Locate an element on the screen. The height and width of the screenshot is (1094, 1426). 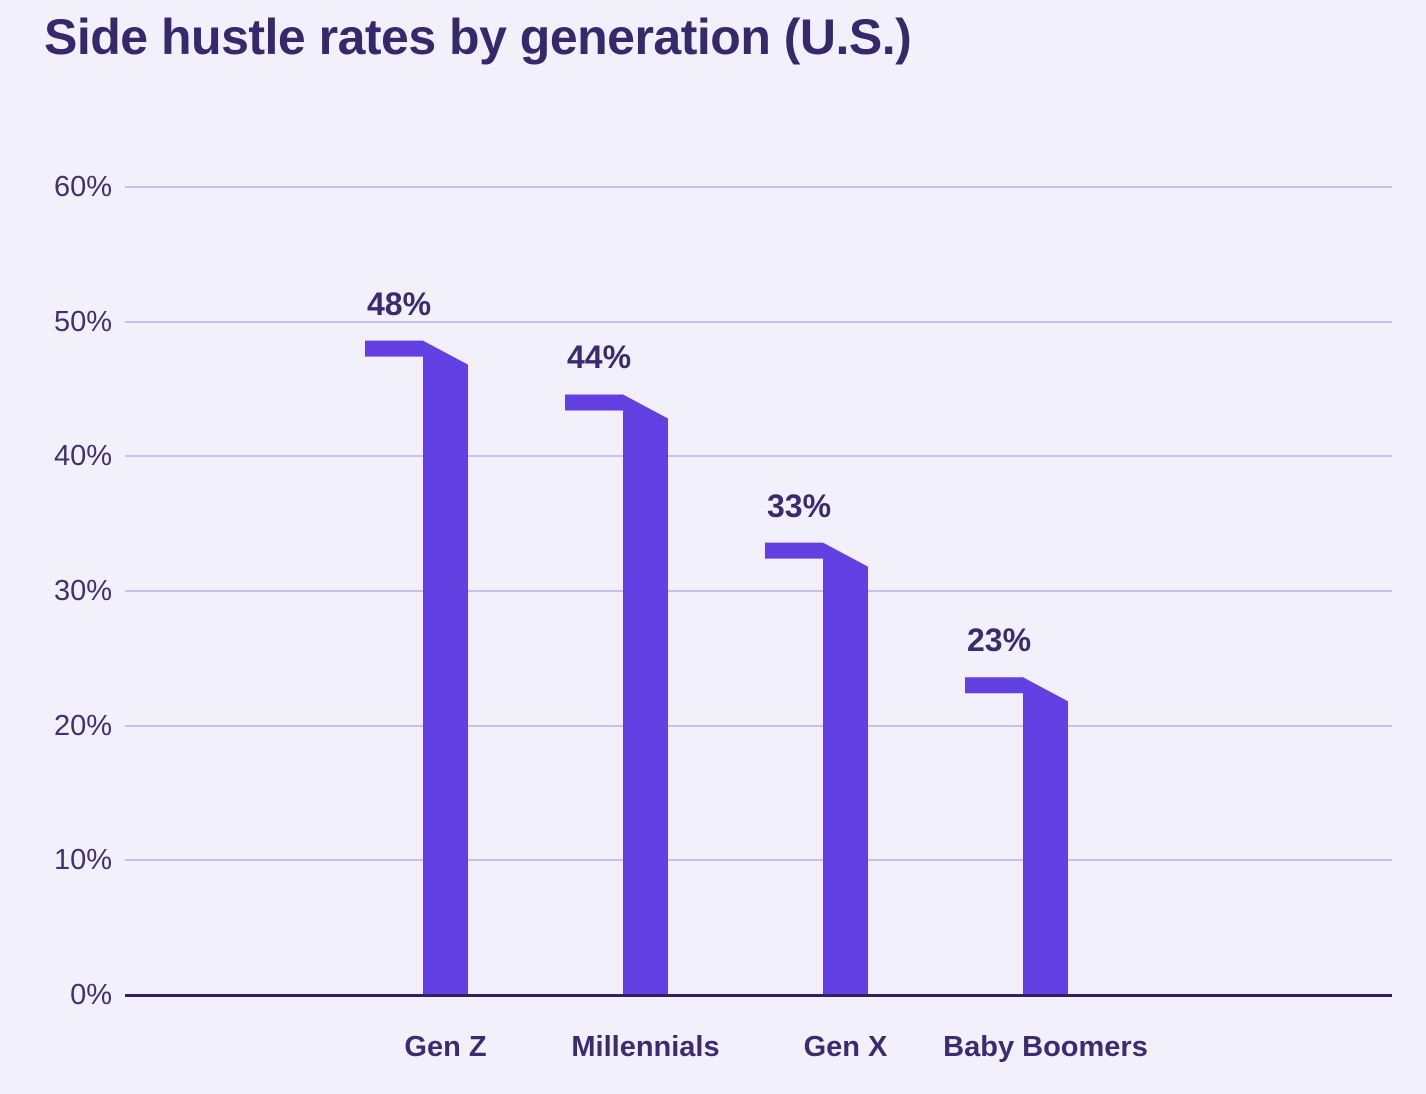
x-axis-label-gen-x: Gen X is located at coordinates (845, 1047).